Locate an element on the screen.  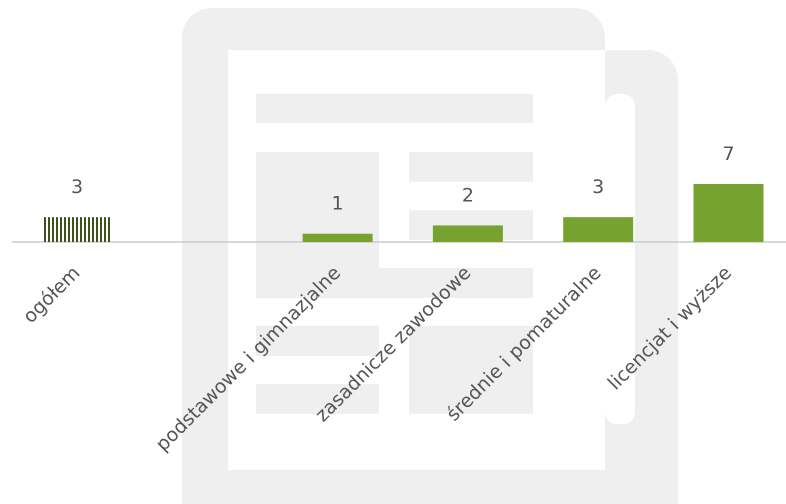
data-label: 1 is located at coordinates (338, 204).